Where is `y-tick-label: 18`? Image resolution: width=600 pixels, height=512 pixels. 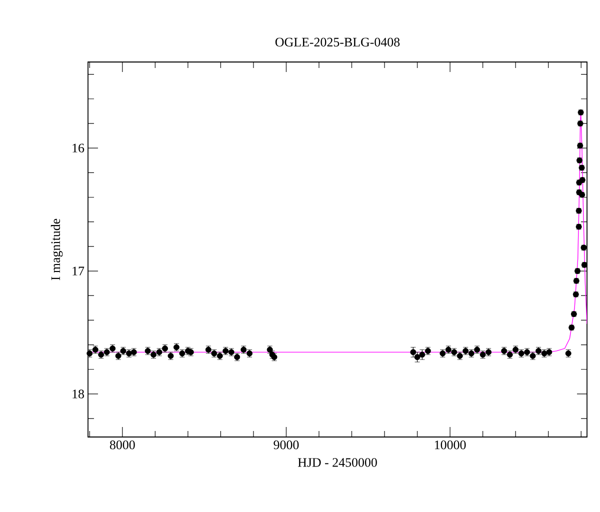
y-tick-label: 18 is located at coordinates (78, 394).